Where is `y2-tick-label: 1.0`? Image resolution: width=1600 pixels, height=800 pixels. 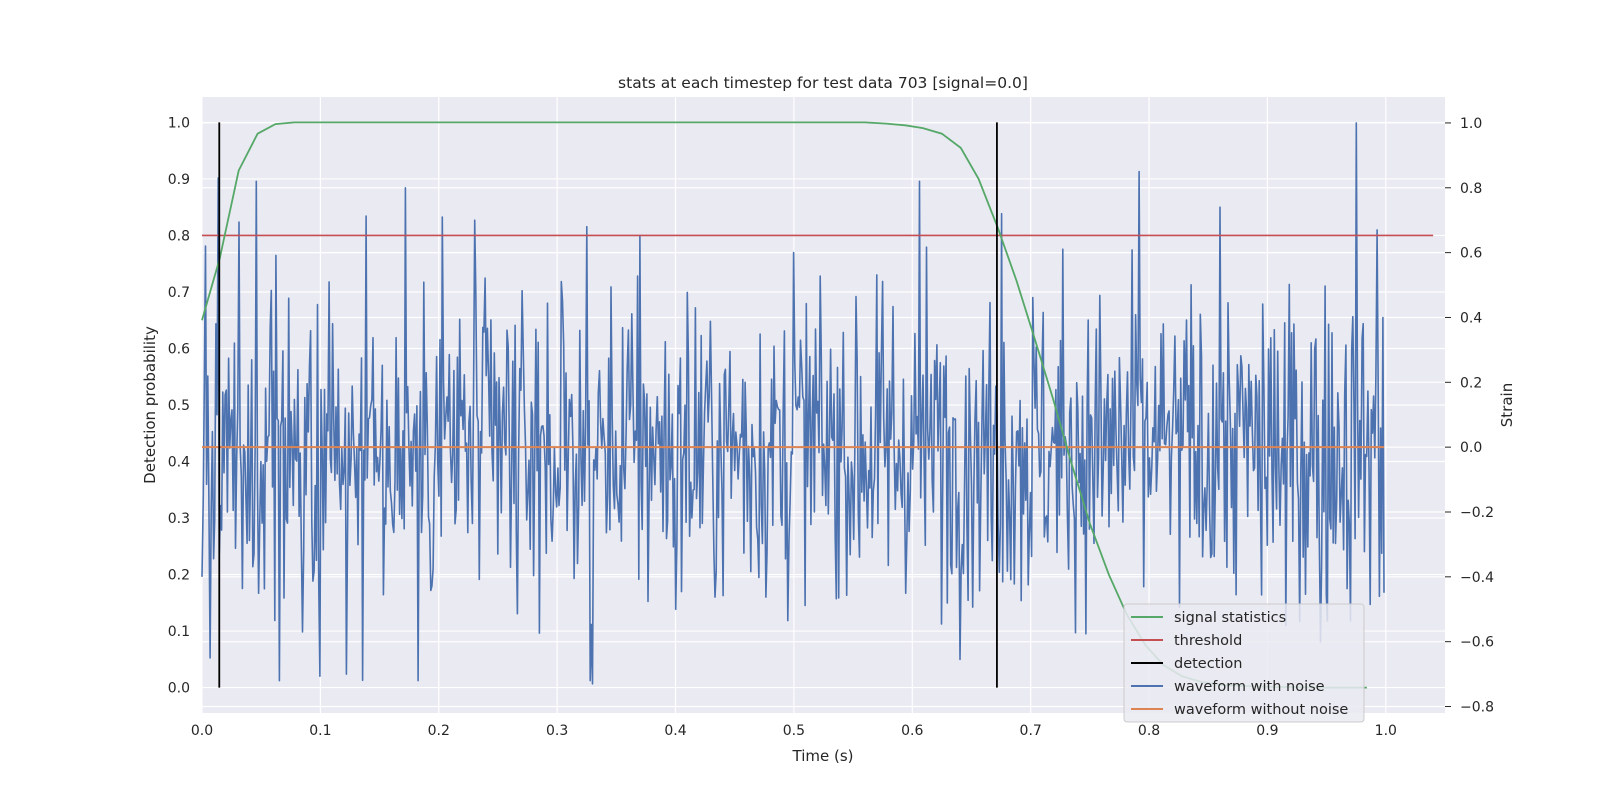 y2-tick-label: 1.0 is located at coordinates (1471, 124).